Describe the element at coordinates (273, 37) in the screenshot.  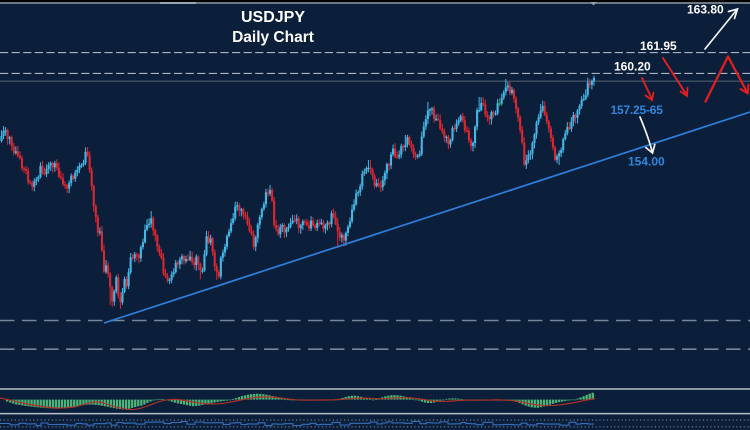
I see `svg-text: Daily Chart` at that location.